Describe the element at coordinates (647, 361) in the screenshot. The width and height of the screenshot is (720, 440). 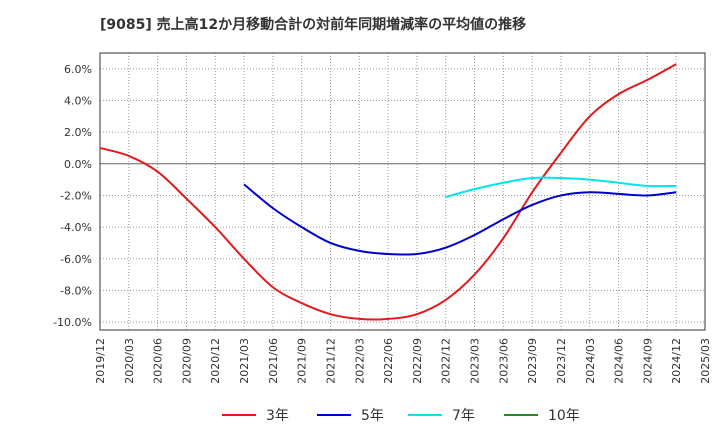
I see `x-tick-label: 2024/09` at that location.